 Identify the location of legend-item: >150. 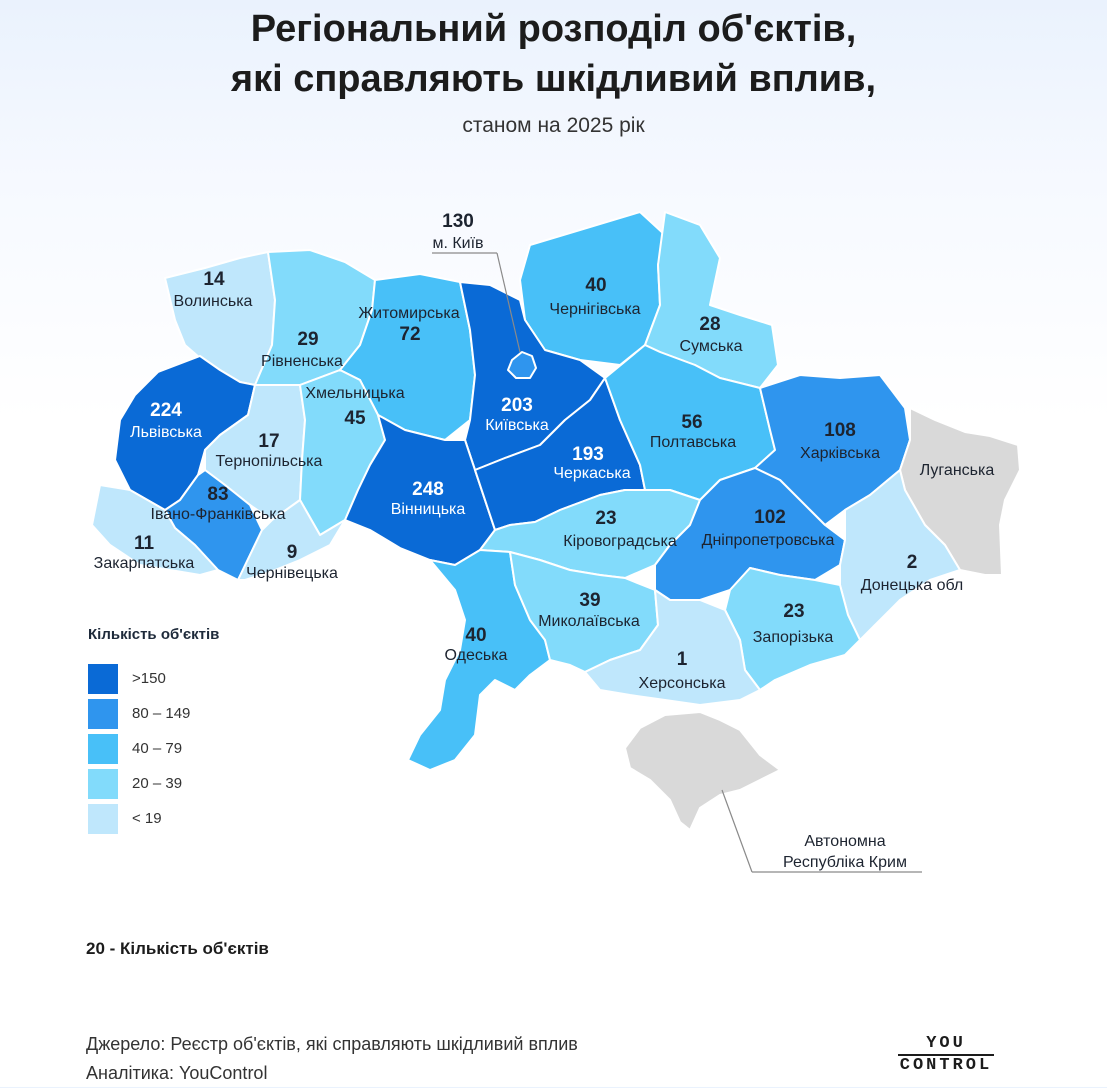
(153, 678).